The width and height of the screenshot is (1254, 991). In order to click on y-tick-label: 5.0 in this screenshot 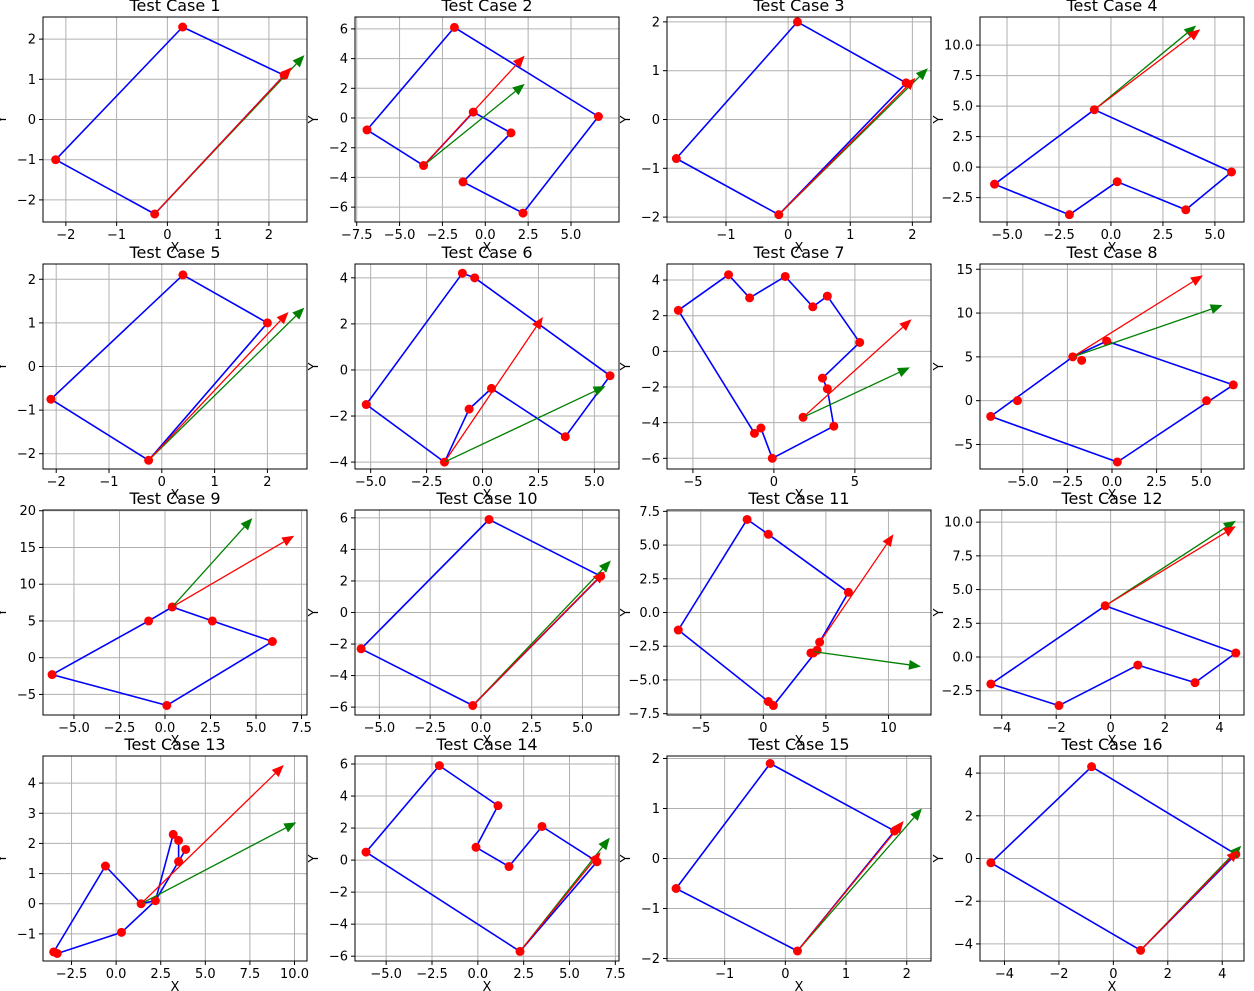, I will do `click(962, 590)`.